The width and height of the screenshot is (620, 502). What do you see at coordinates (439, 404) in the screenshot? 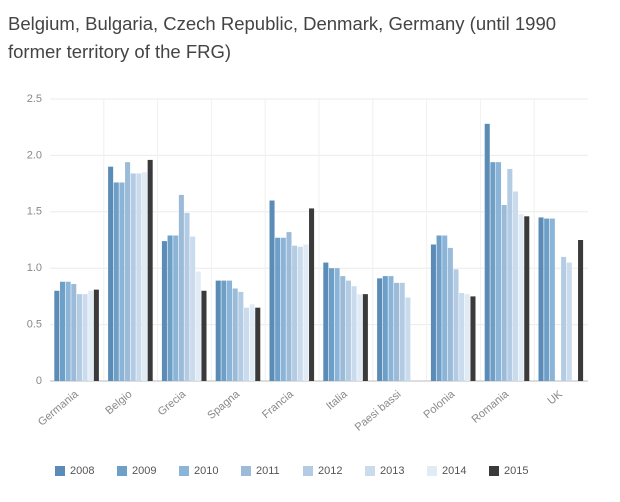
I see `x-tick-label: Polonia` at bounding box center [439, 404].